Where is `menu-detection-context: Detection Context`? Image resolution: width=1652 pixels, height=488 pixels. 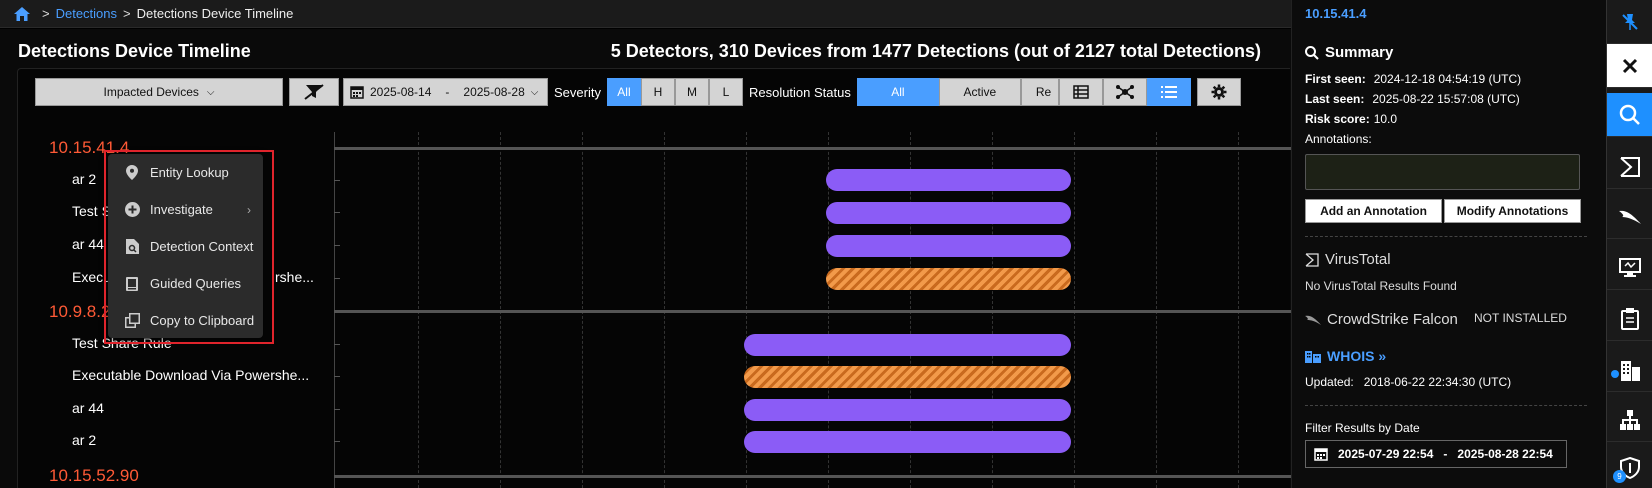 menu-detection-context: Detection Context is located at coordinates (185, 246).